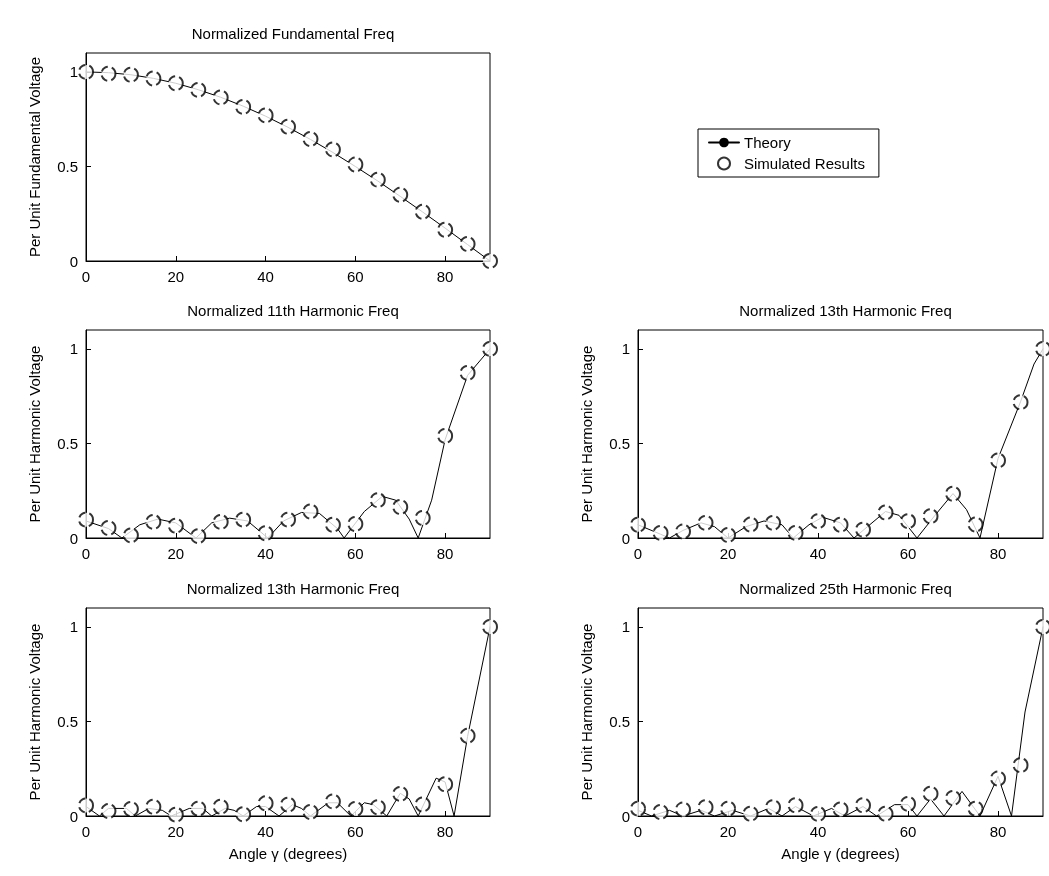  Describe the element at coordinates (293, 33) in the screenshot. I see `chart-title: Normalized Fundamental Freq` at that location.